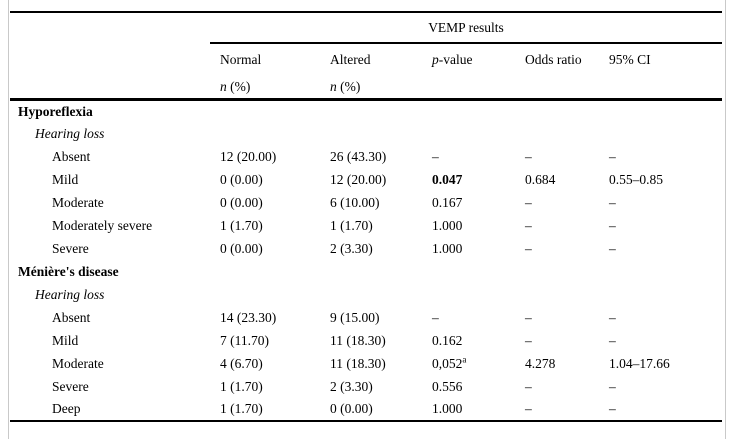 This screenshot has height=439, width=733. Describe the element at coordinates (66, 409) in the screenshot. I see `cell-label: Deep` at that location.